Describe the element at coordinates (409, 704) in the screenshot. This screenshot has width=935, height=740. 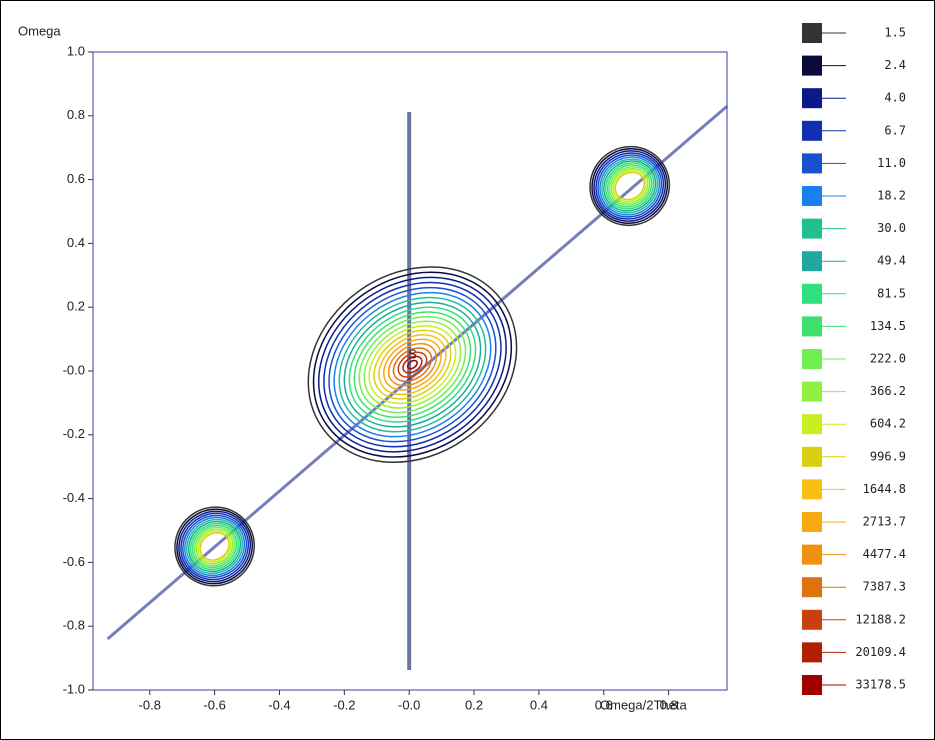
I see `x-tick-label: -0.0` at that location.